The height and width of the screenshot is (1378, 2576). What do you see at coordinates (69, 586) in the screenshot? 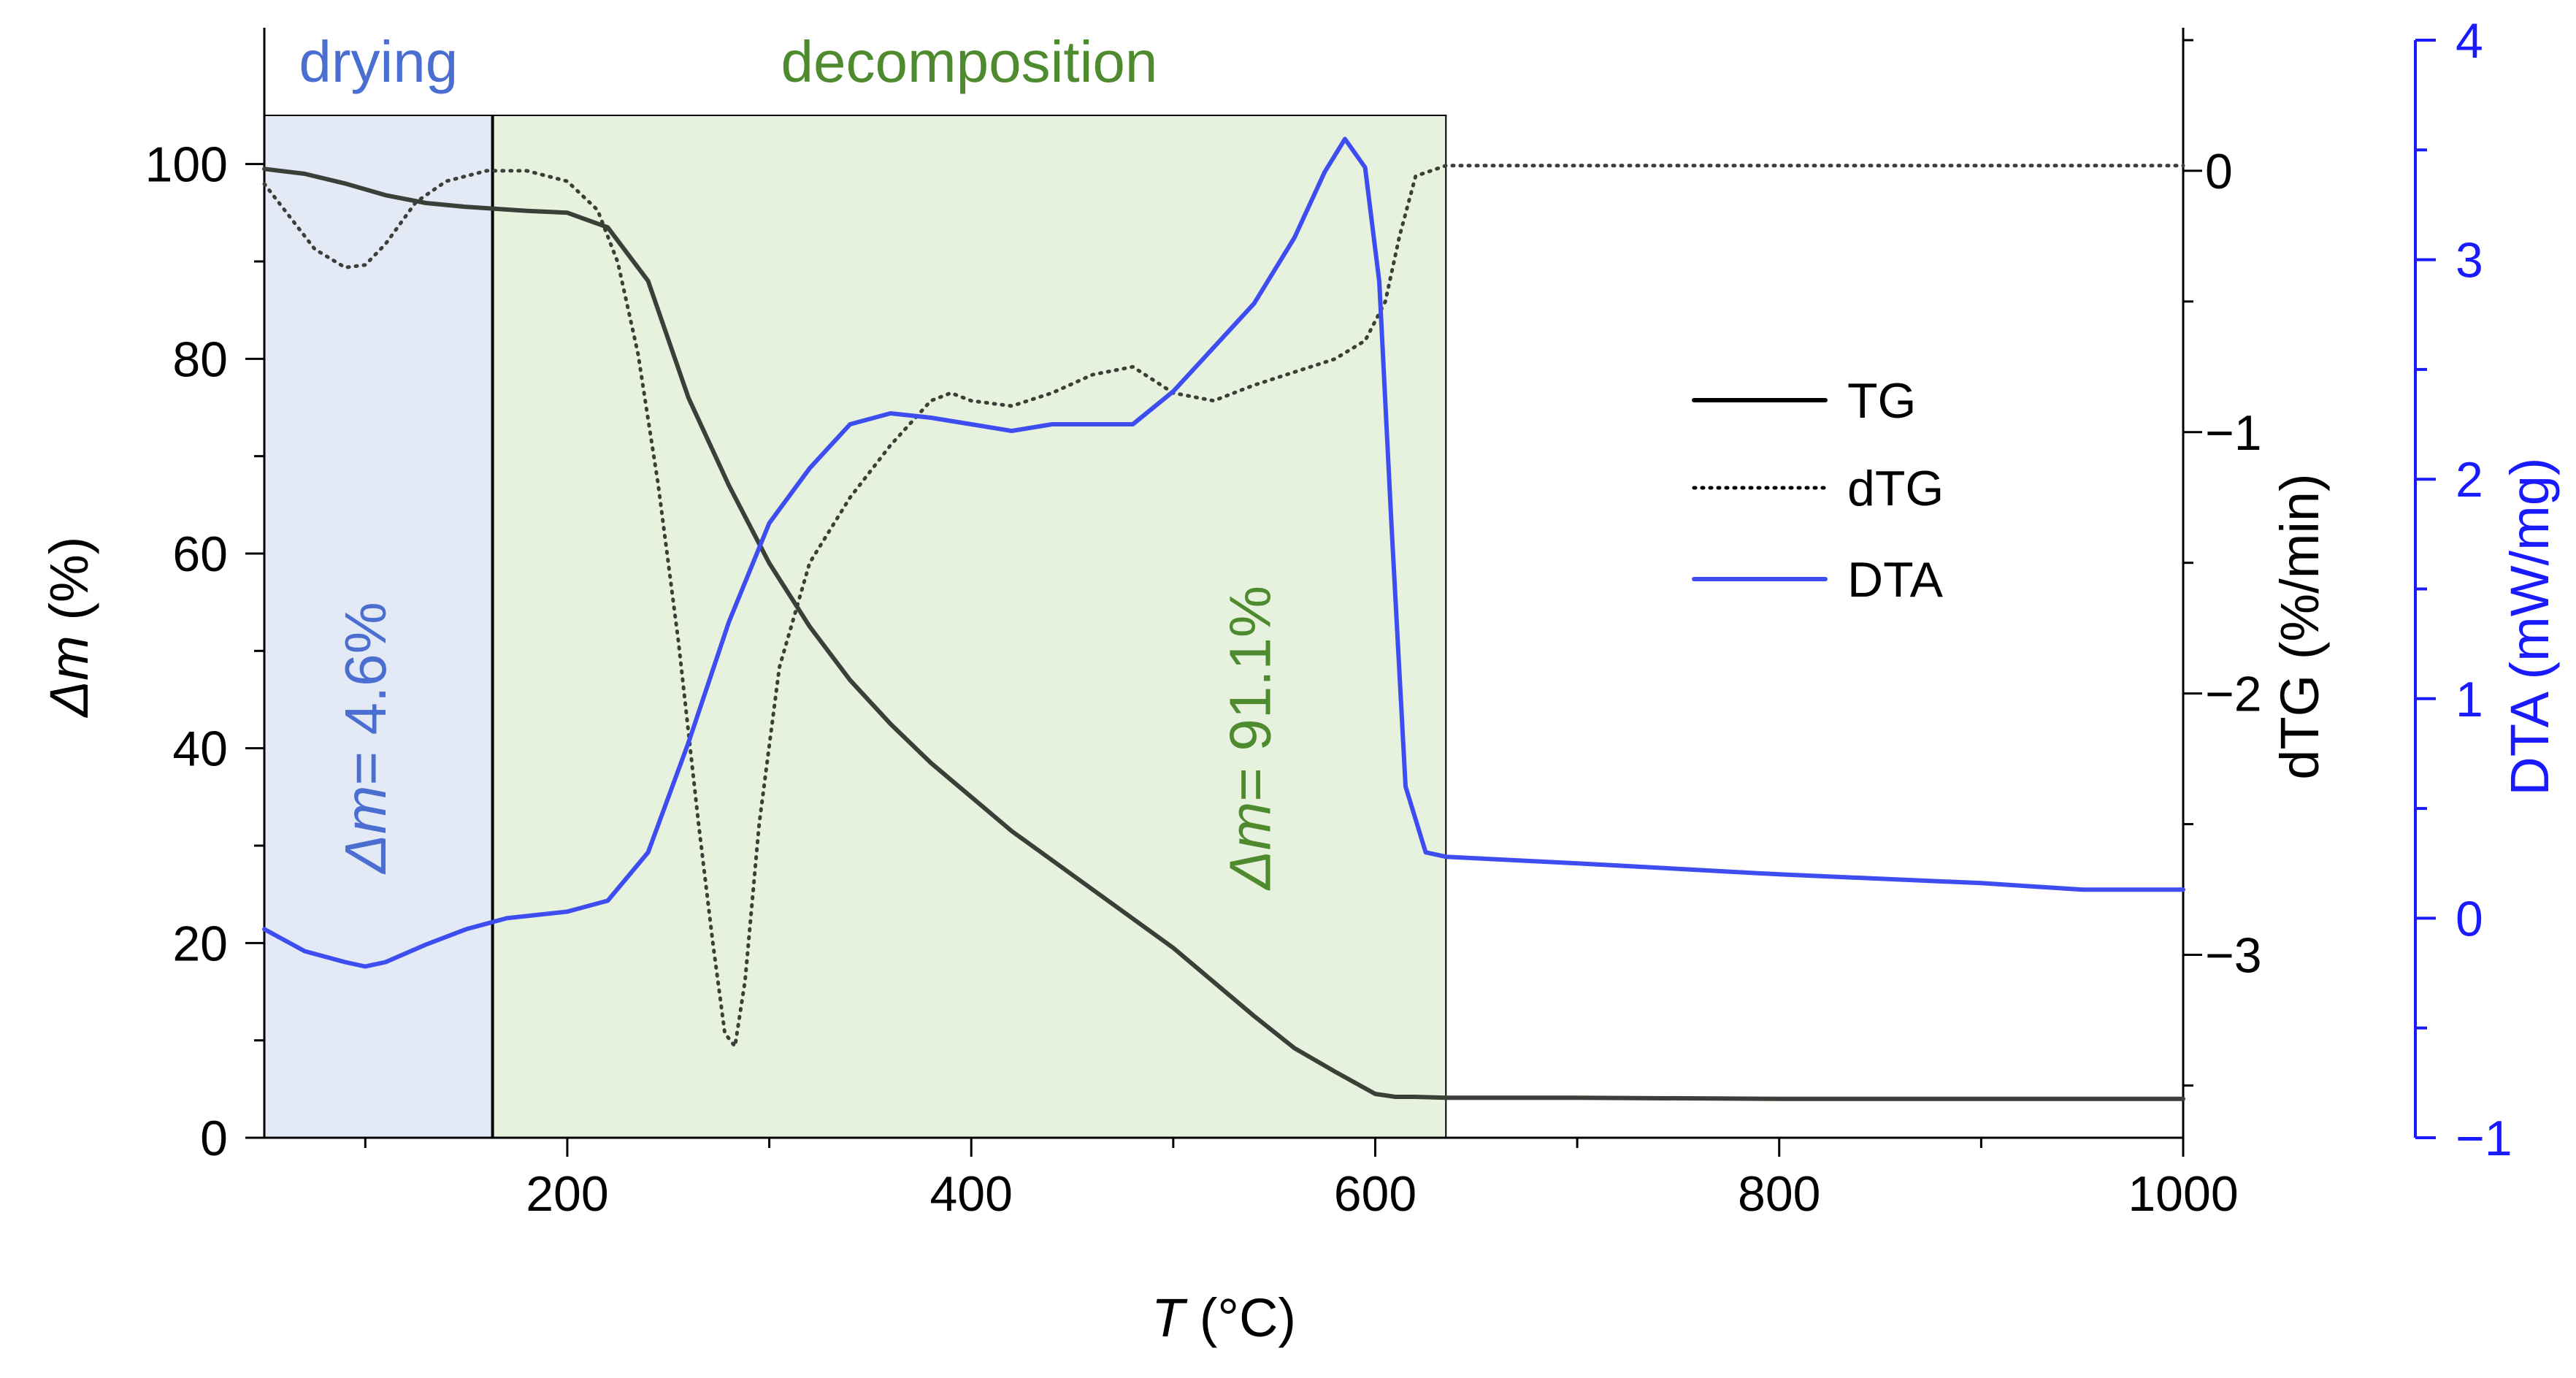
I see `left-axis-unit: (%)` at bounding box center [69, 586].